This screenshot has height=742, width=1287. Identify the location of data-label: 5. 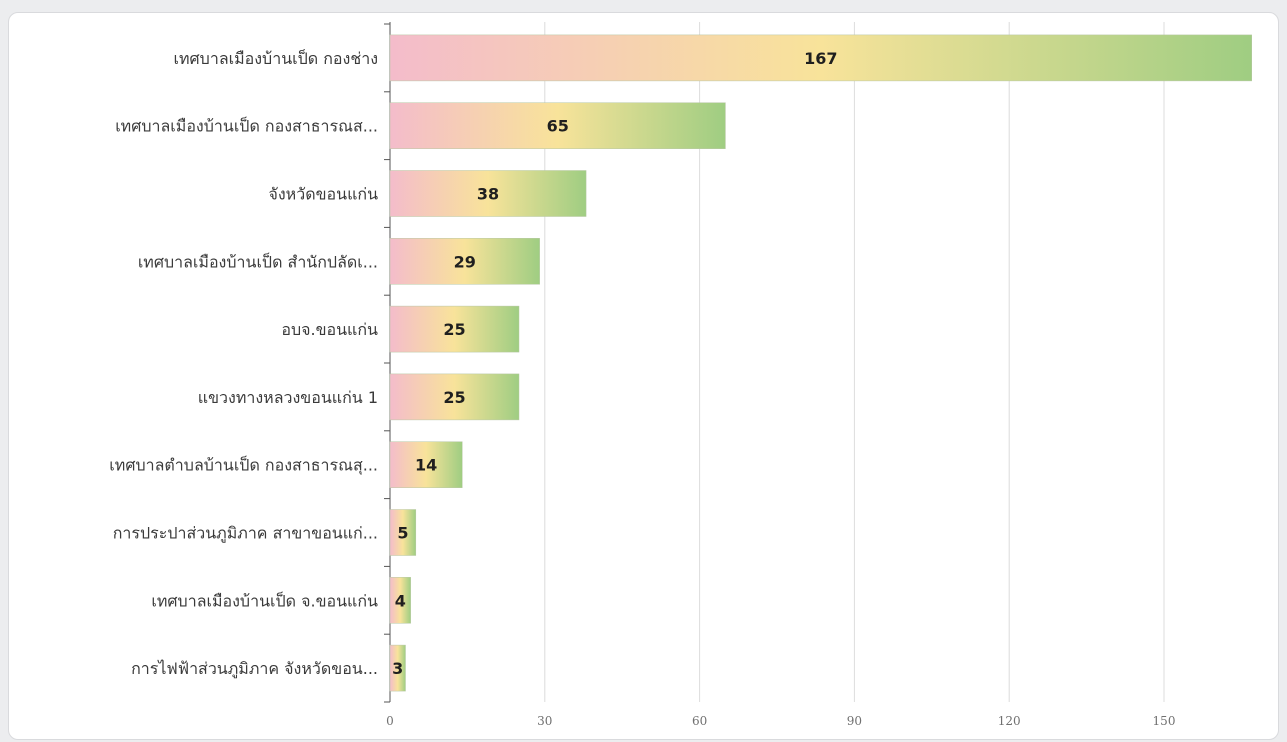
(402, 533).